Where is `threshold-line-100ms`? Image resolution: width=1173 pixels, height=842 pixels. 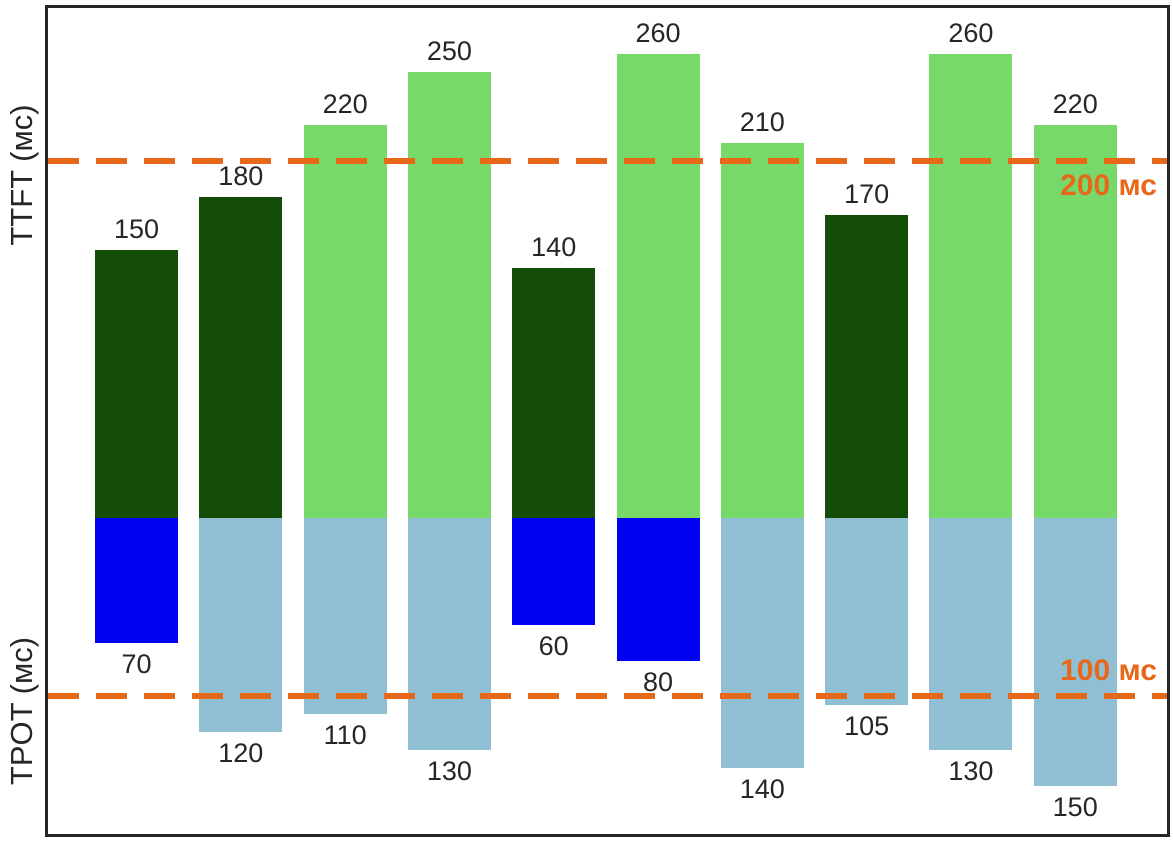 threshold-line-100ms is located at coordinates (607, 696).